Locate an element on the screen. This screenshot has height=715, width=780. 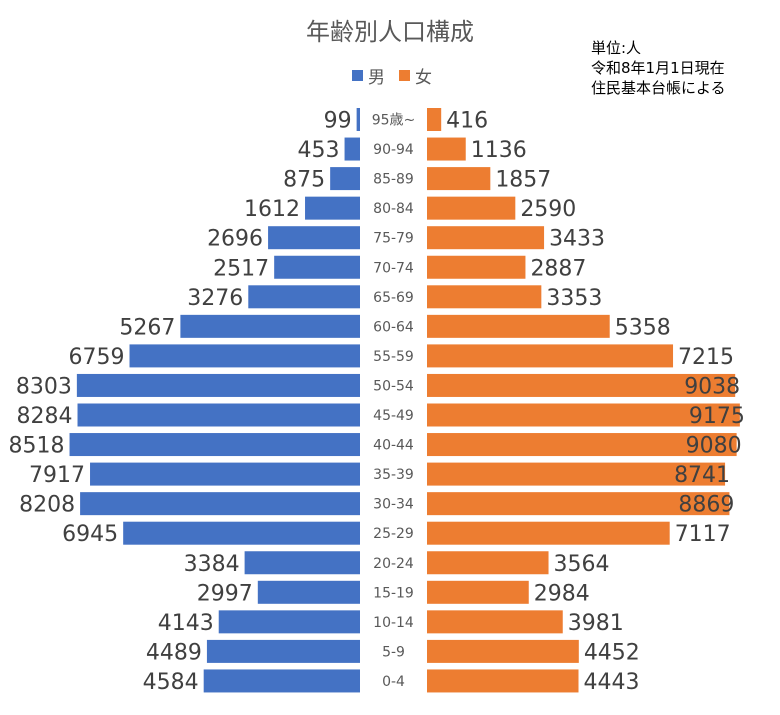
category-label: 55-59 is located at coordinates (393, 357).